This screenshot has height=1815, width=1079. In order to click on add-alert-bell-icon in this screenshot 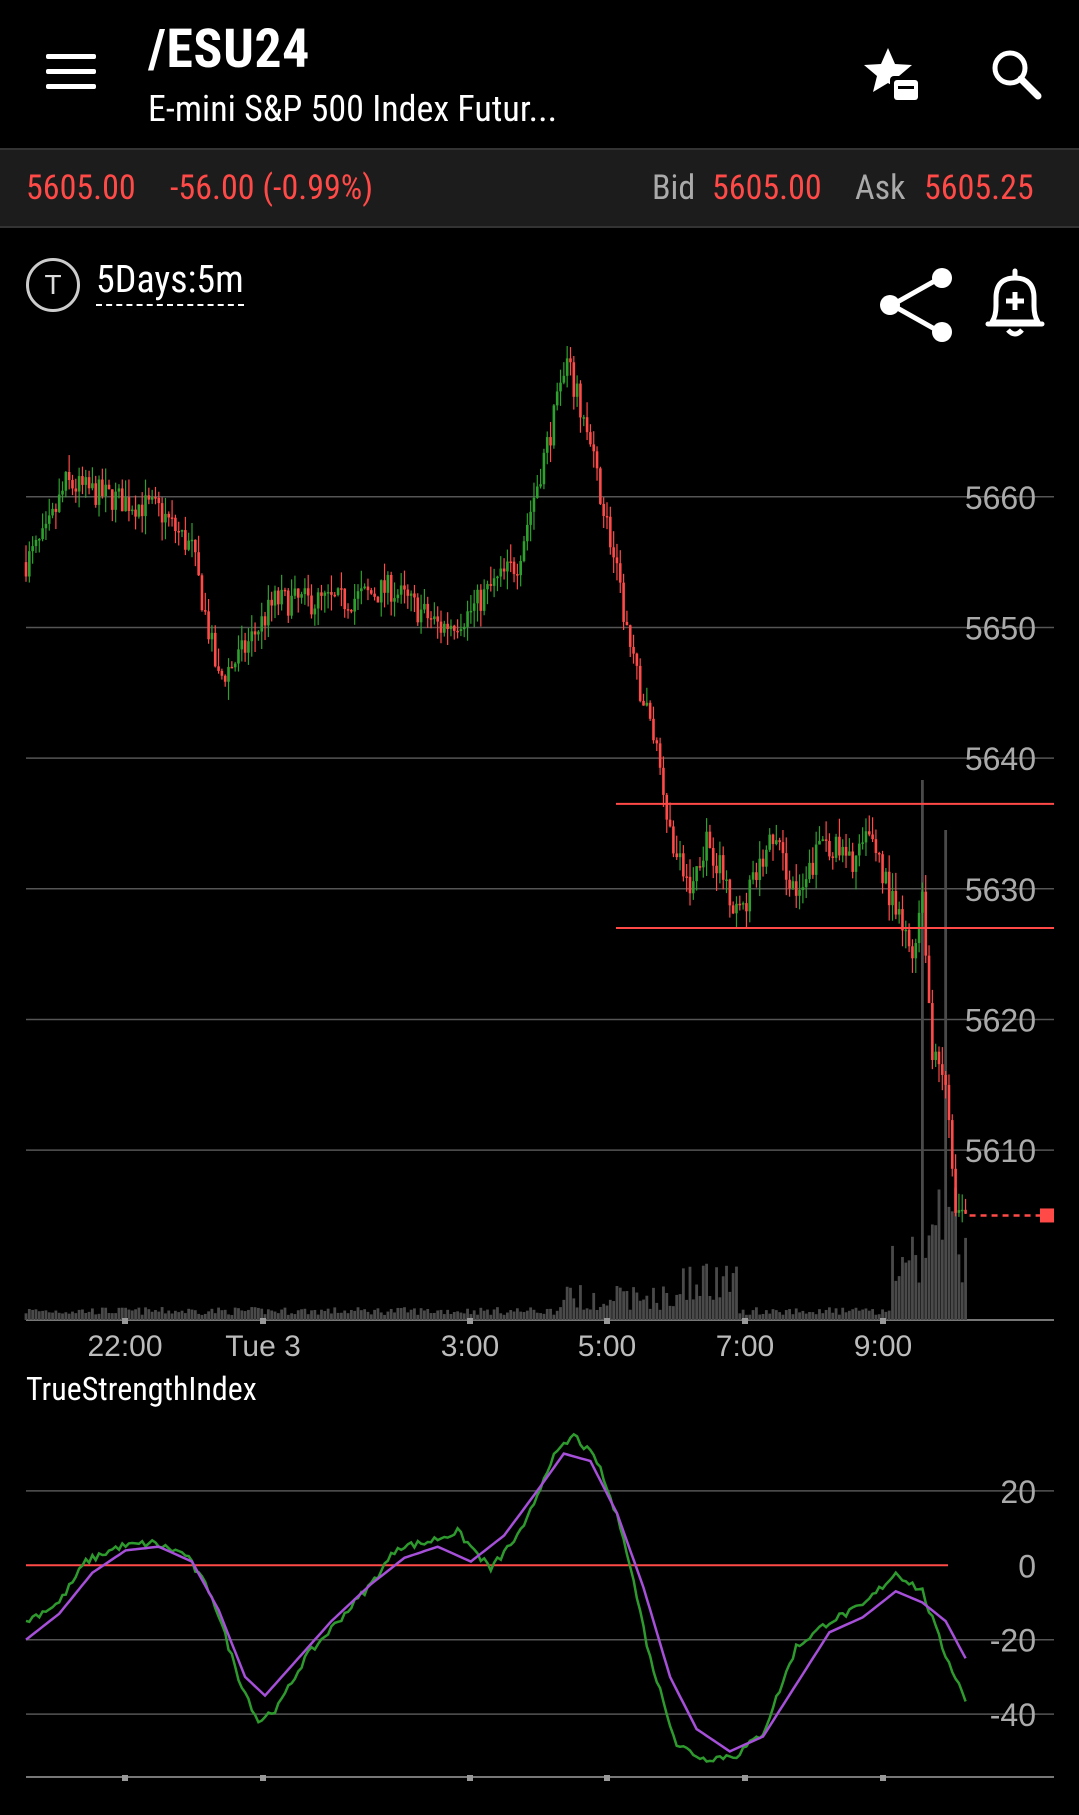, I will do `click(1015, 304)`.